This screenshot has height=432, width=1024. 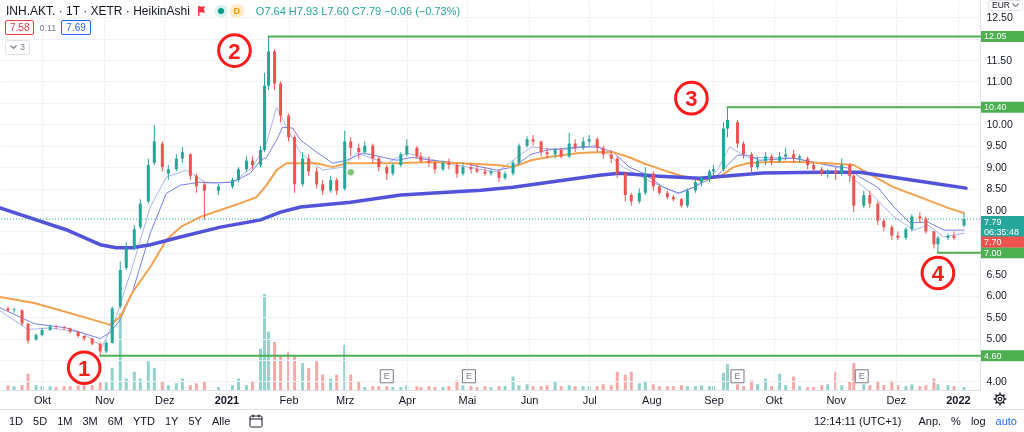 I want to click on text: 1Y, so click(x=171, y=421).